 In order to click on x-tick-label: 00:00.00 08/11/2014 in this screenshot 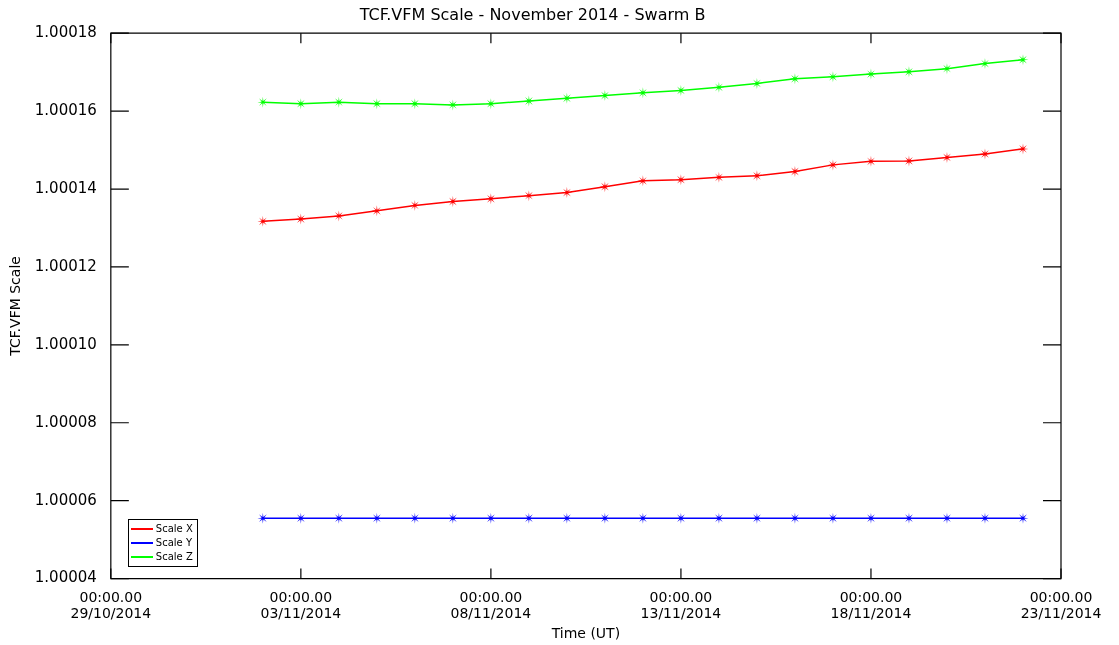, I will do `click(491, 605)`.